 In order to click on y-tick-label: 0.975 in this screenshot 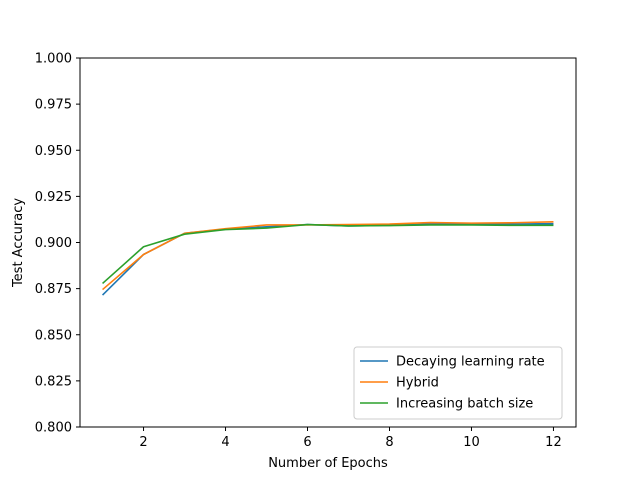, I will do `click(53, 105)`.